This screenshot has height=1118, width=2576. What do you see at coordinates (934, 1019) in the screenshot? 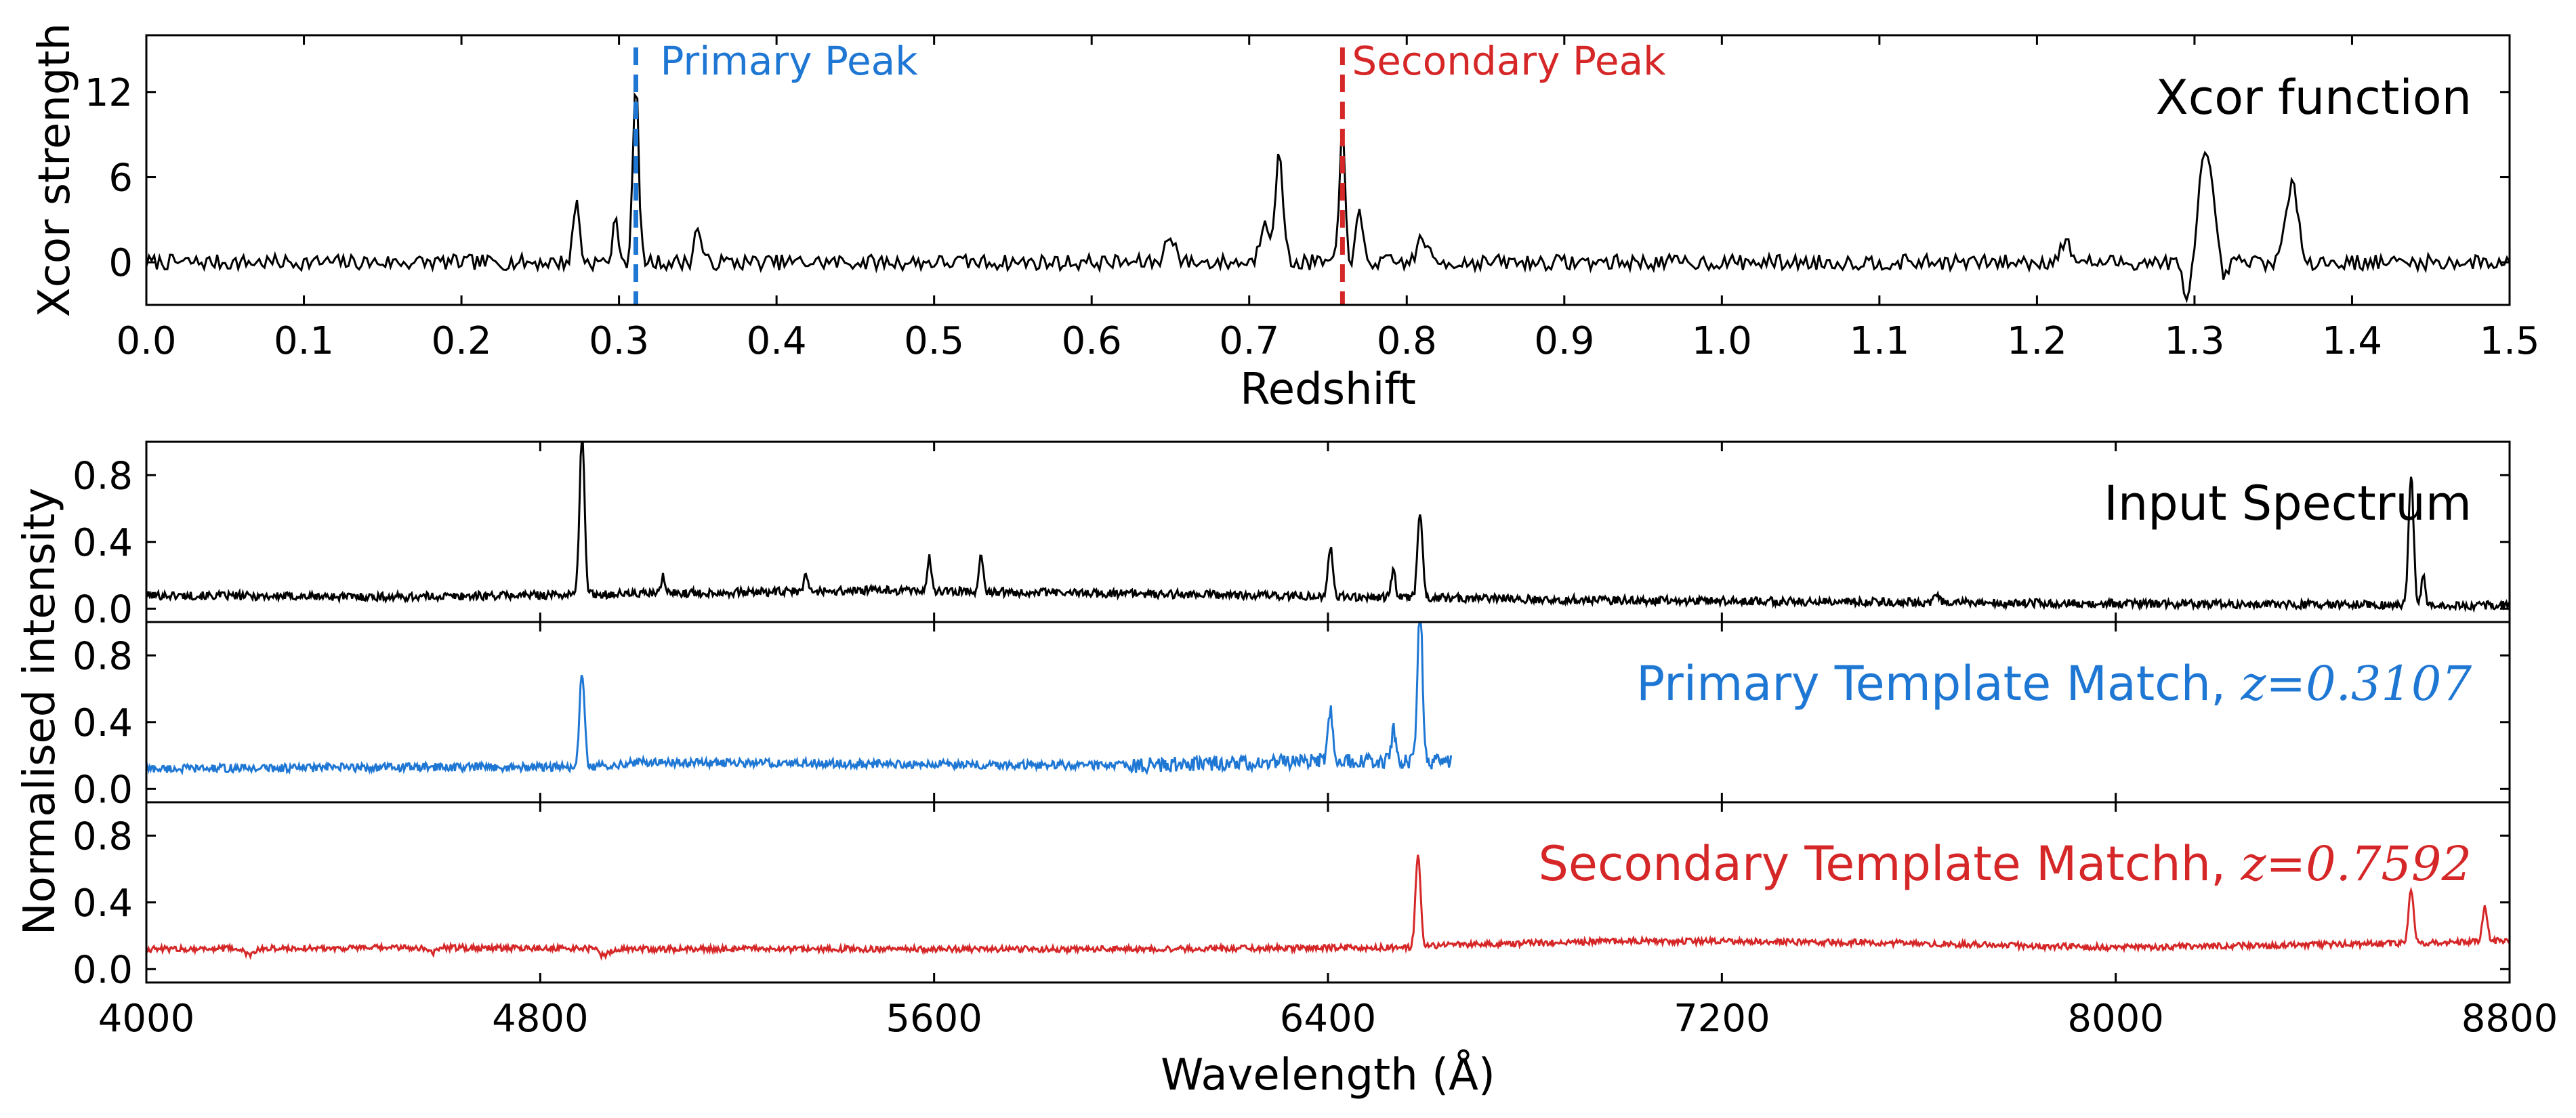
I see `x-tick-label: 5600` at bounding box center [934, 1019].